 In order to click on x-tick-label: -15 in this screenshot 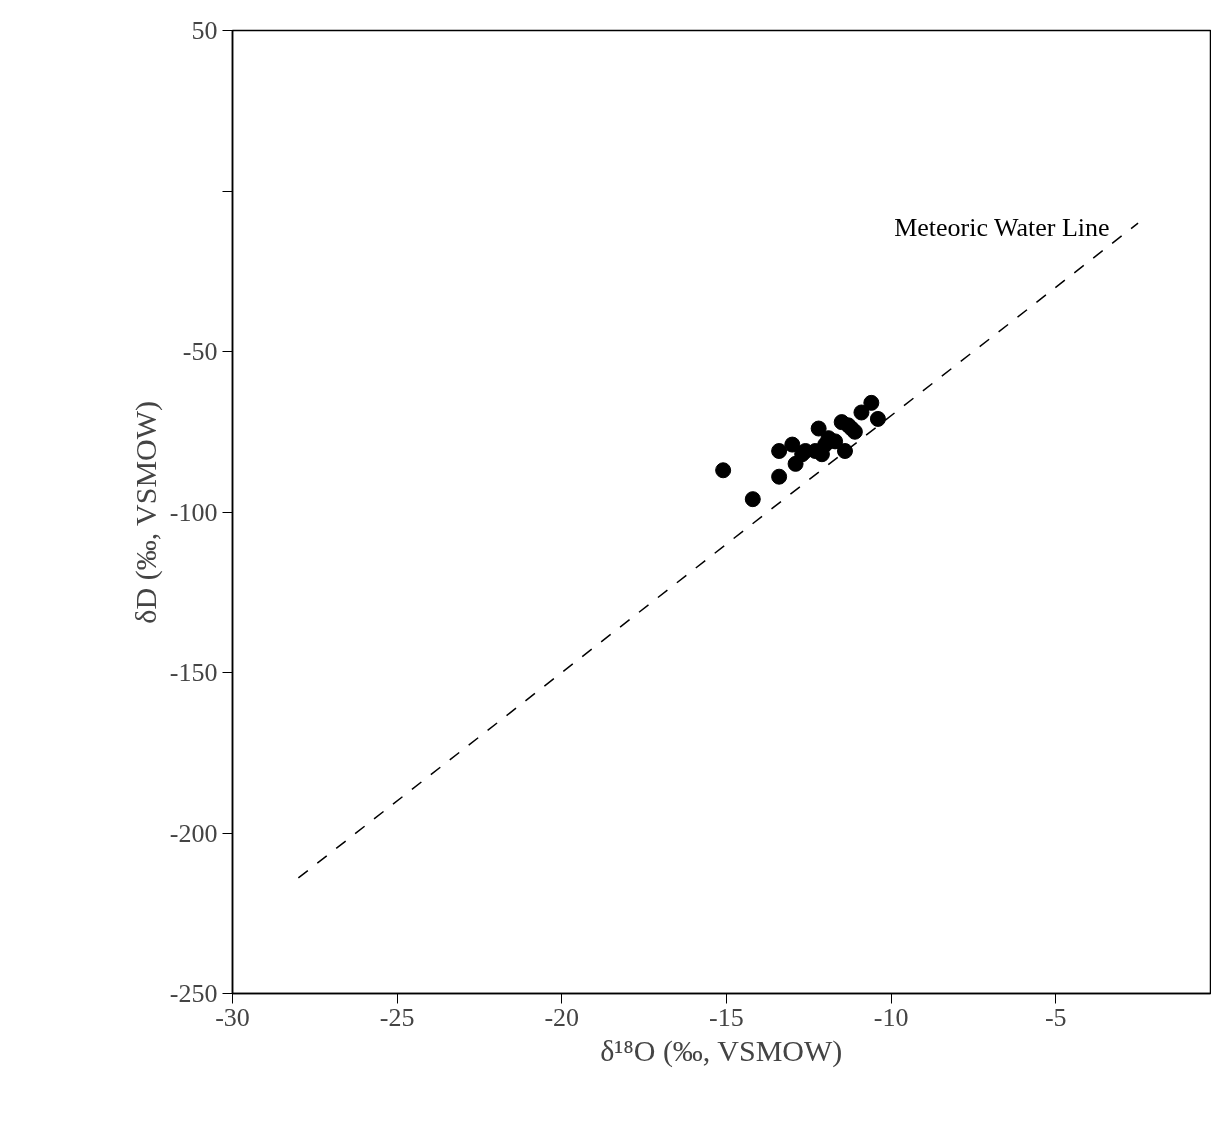, I will do `click(726, 1017)`.